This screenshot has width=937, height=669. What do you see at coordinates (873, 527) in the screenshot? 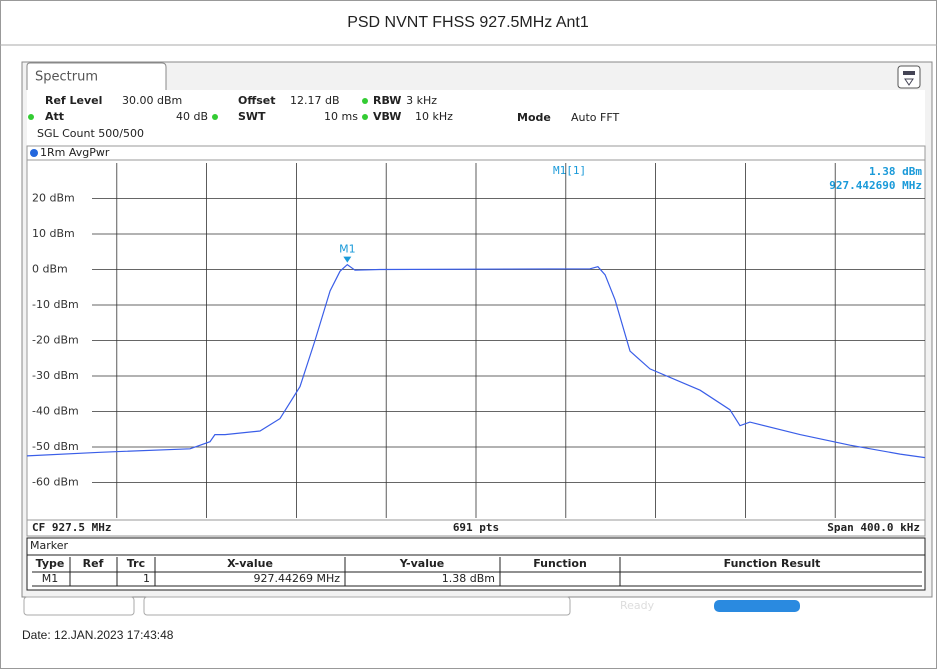
I see `span: Span 400.0 kHz` at bounding box center [873, 527].